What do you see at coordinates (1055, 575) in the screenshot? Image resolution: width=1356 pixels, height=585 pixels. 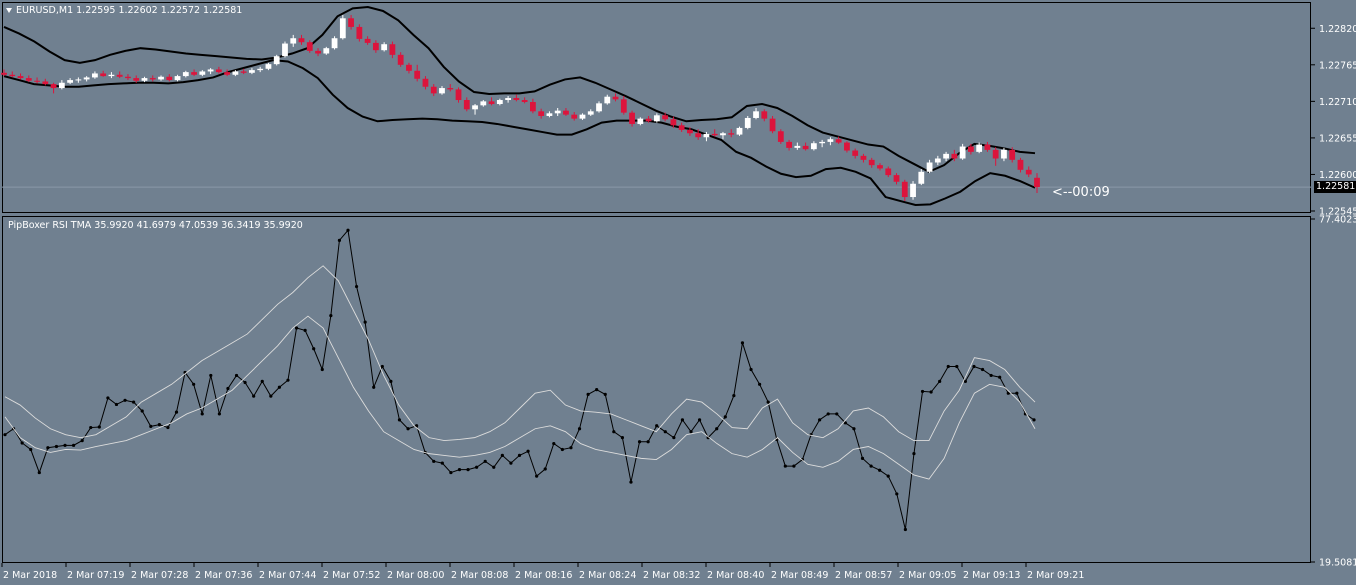 I see `time-axis-tick-label: 2 Mar 09:21` at bounding box center [1055, 575].